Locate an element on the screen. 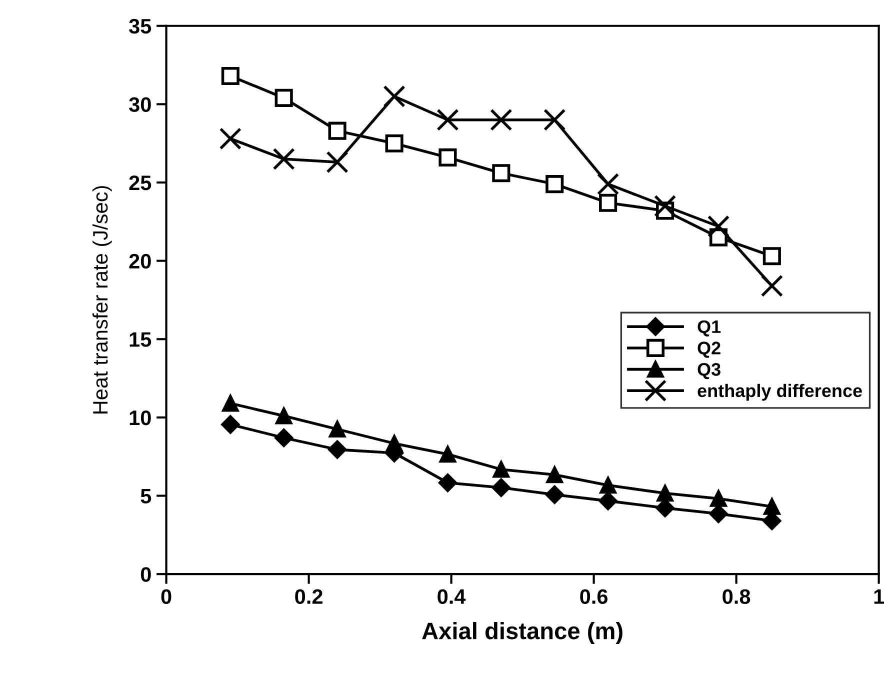  legend-label: Q2 is located at coordinates (709, 350).